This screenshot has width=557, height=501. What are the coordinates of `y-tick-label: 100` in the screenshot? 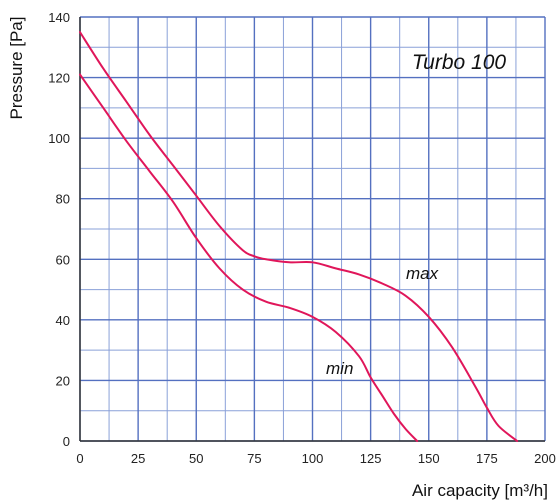 It's located at (59, 138).